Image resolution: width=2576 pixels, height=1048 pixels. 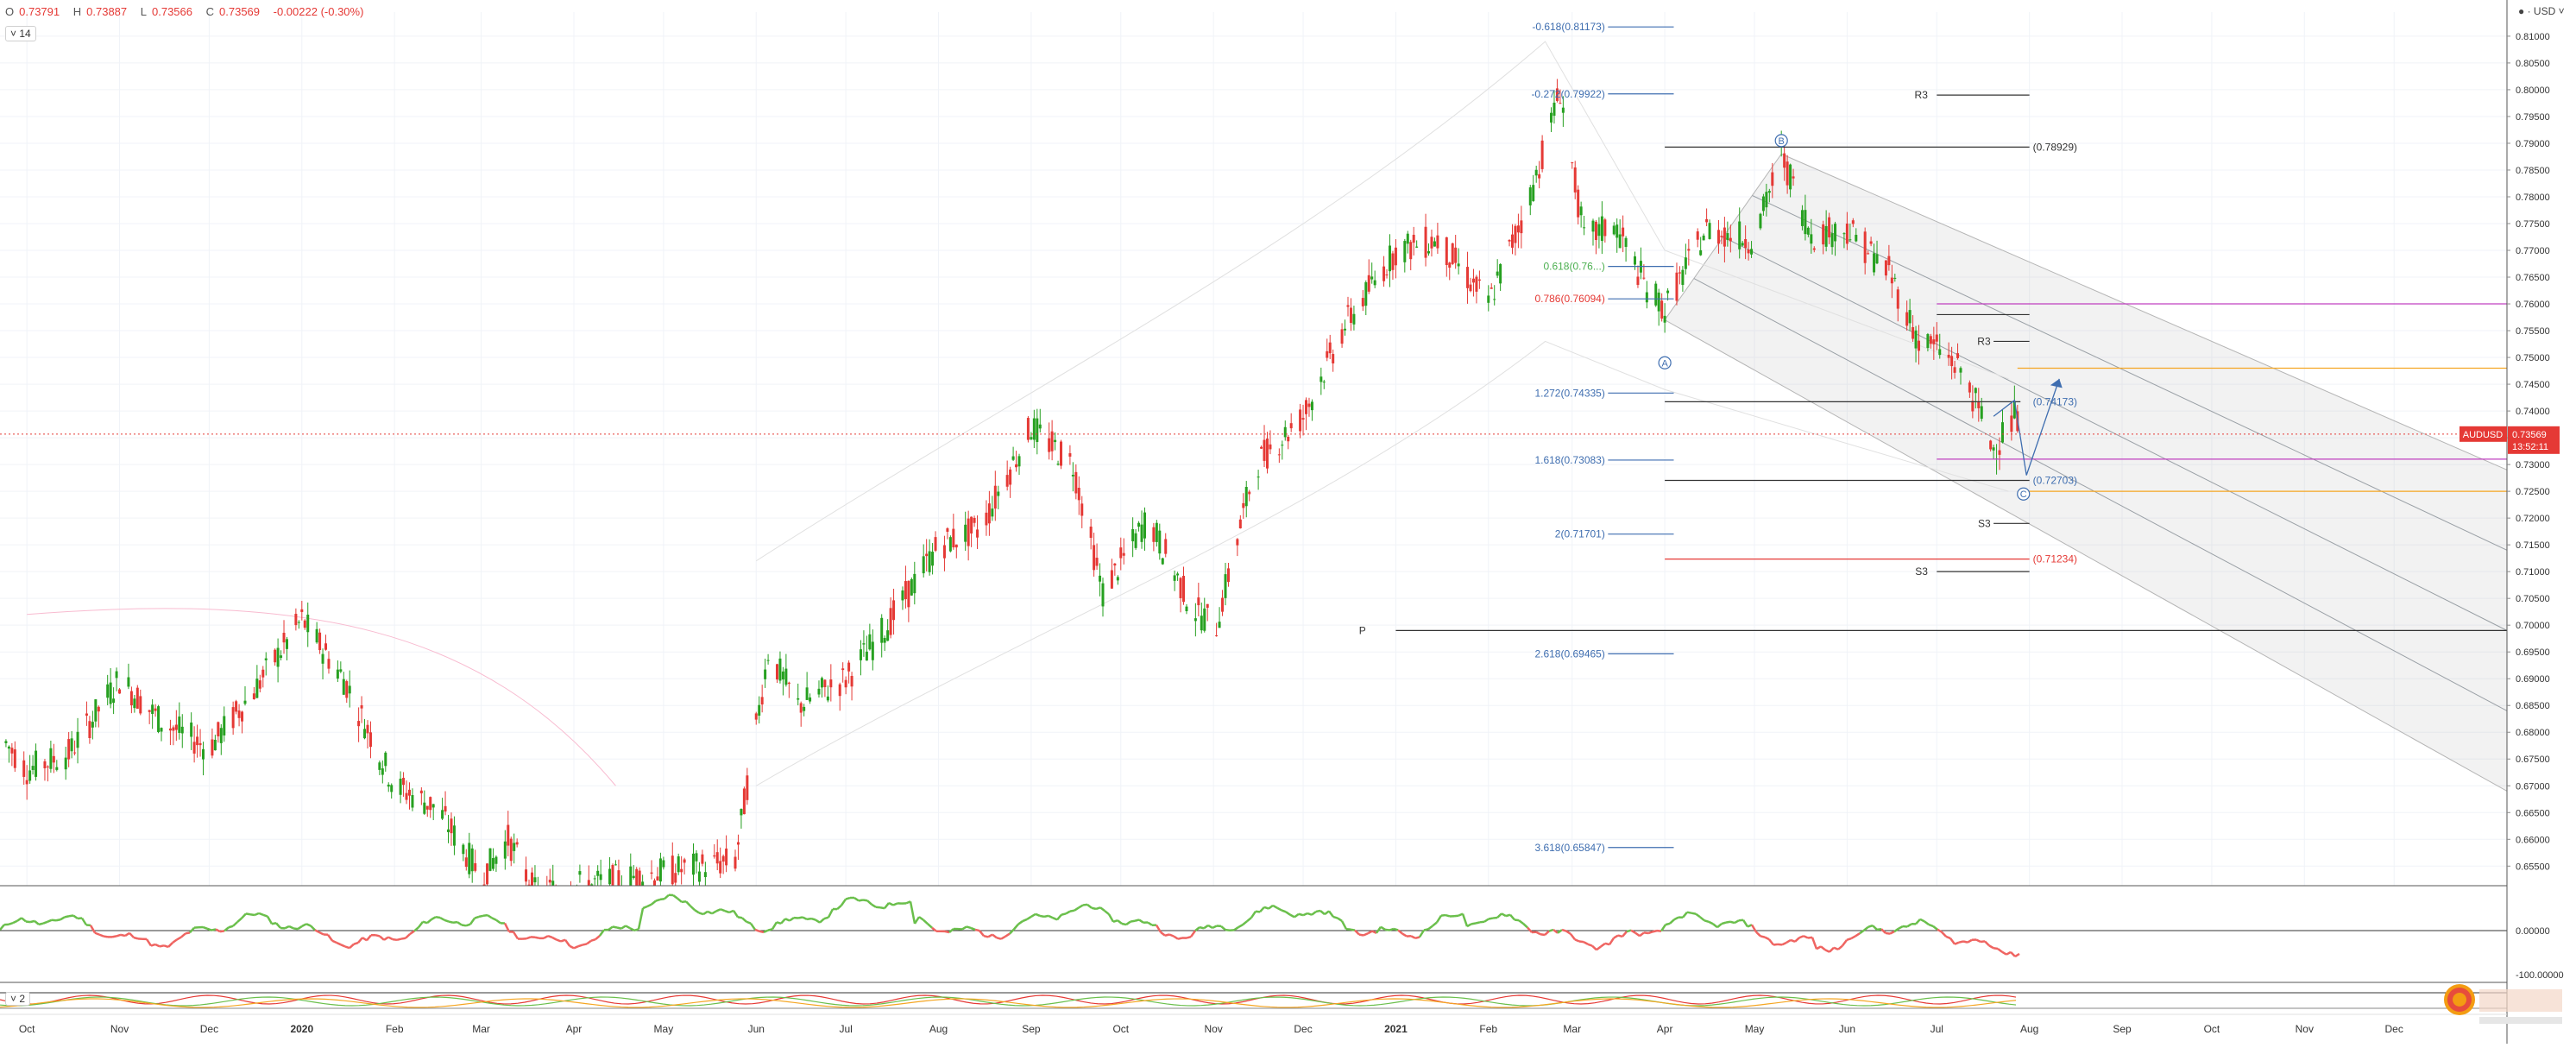 What do you see at coordinates (2542, 11) in the screenshot?
I see `currency-label: ● · USD ˅` at bounding box center [2542, 11].